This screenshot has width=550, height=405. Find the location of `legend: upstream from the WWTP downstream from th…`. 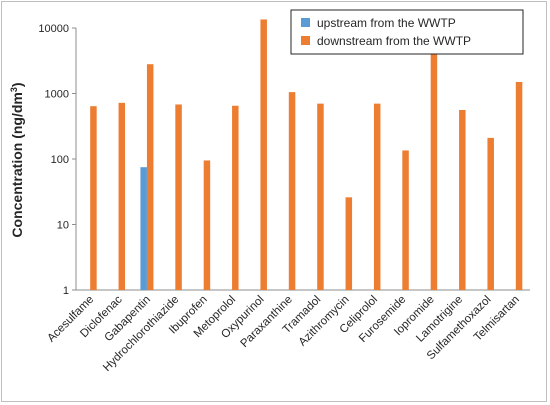

legend: upstream from the WWTP downstream from th… is located at coordinates (407, 32).